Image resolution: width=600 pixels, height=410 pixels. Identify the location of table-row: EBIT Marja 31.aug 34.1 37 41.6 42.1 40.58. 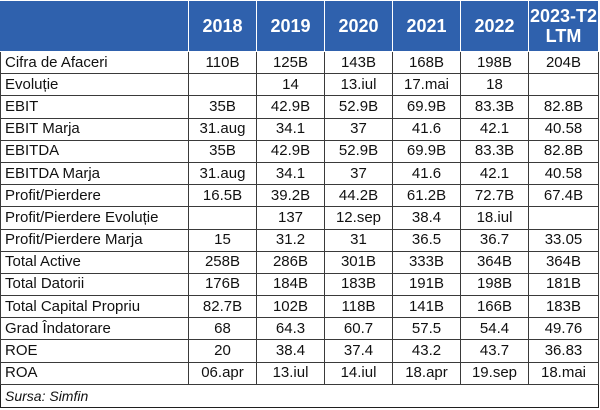
(299, 129).